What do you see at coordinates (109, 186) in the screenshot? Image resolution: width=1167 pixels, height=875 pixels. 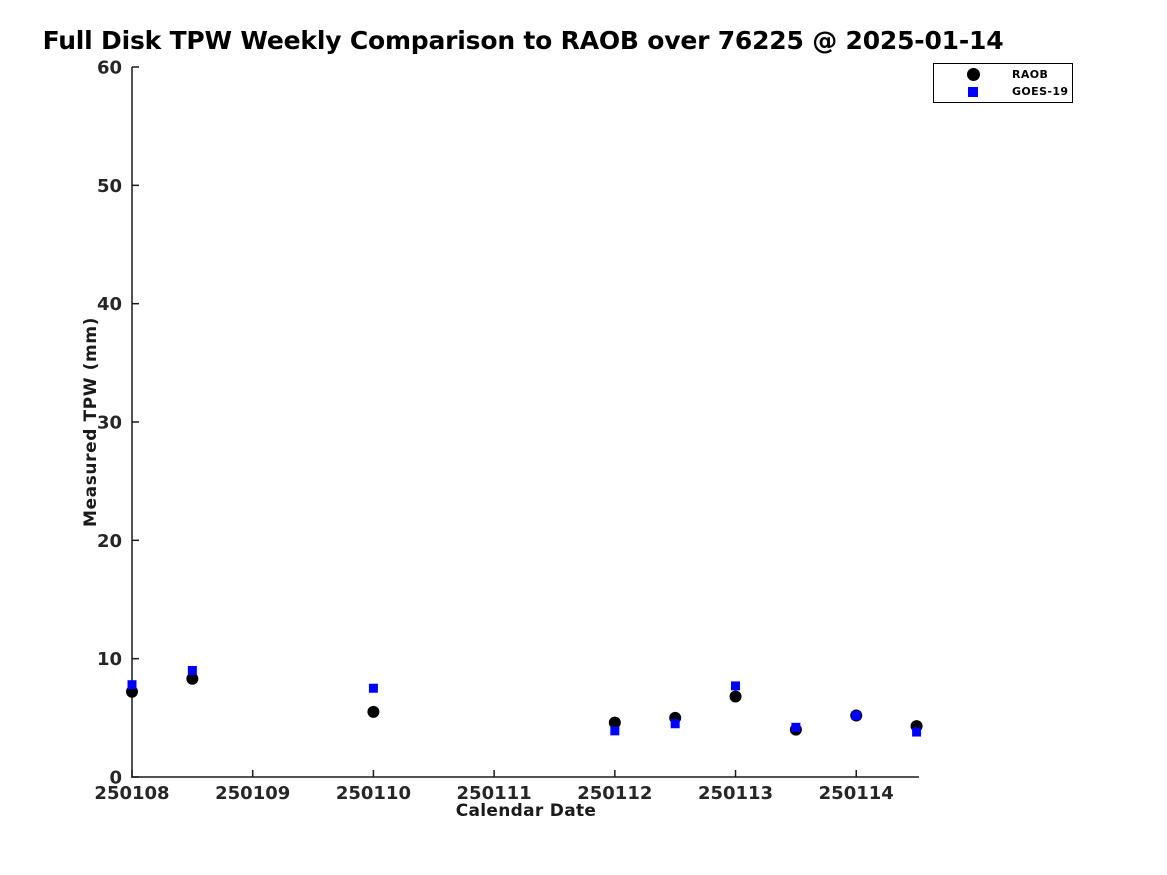 I see `y-tick-label: 50` at bounding box center [109, 186].